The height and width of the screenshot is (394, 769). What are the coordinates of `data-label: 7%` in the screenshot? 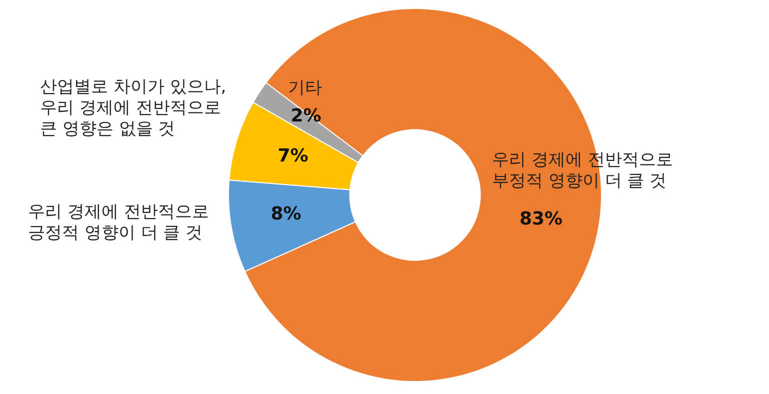 It's located at (293, 156).